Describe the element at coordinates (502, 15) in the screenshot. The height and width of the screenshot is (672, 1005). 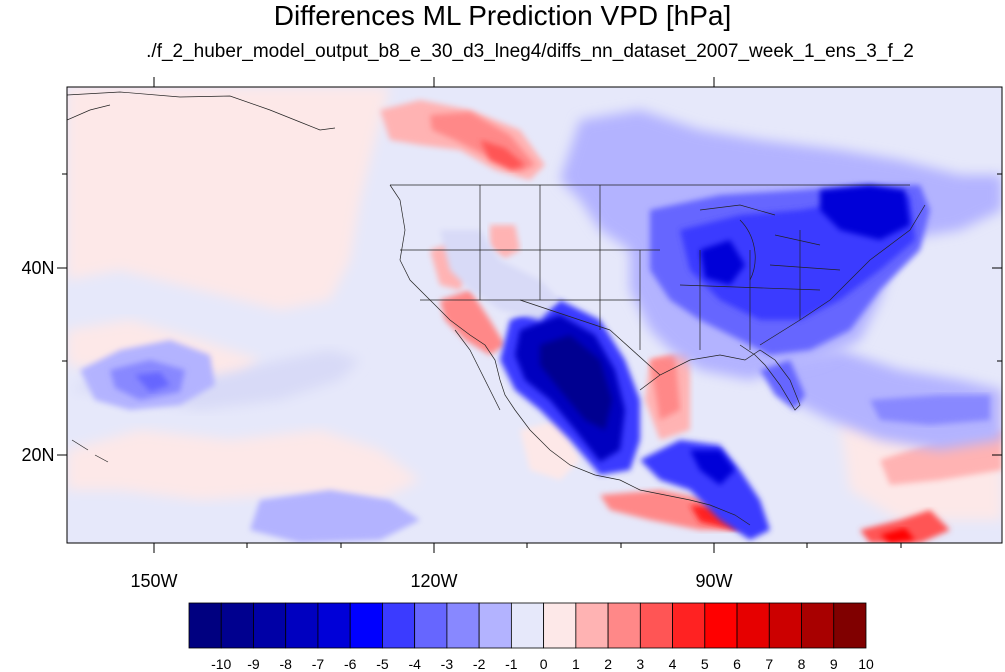
I see `map-title: Differences ML Prediction VPD [hPa]` at that location.